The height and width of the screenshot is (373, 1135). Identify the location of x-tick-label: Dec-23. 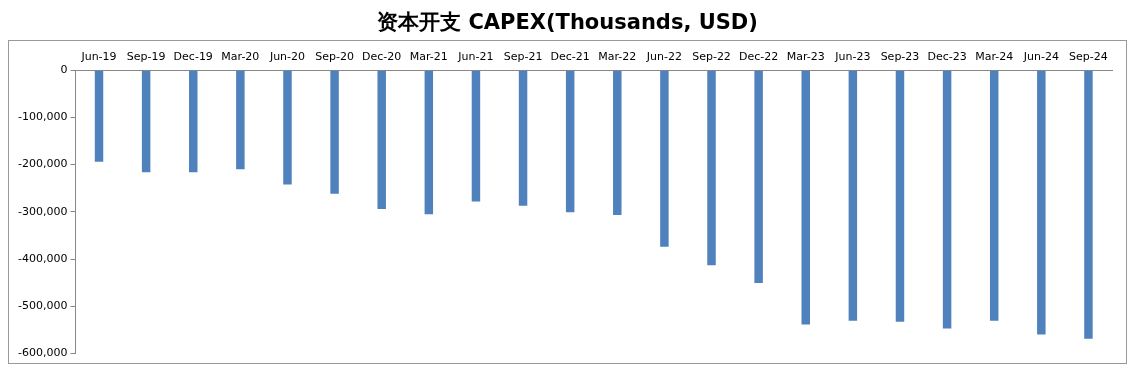
(947, 57).